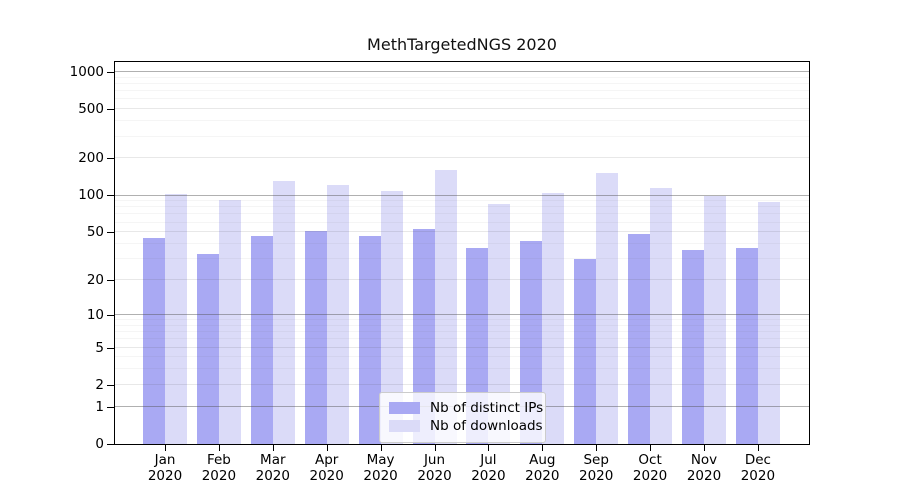 This screenshot has height=500, width=900. What do you see at coordinates (661, 316) in the screenshot?
I see `bar-nb-of-downloads-oct-2020` at bounding box center [661, 316].